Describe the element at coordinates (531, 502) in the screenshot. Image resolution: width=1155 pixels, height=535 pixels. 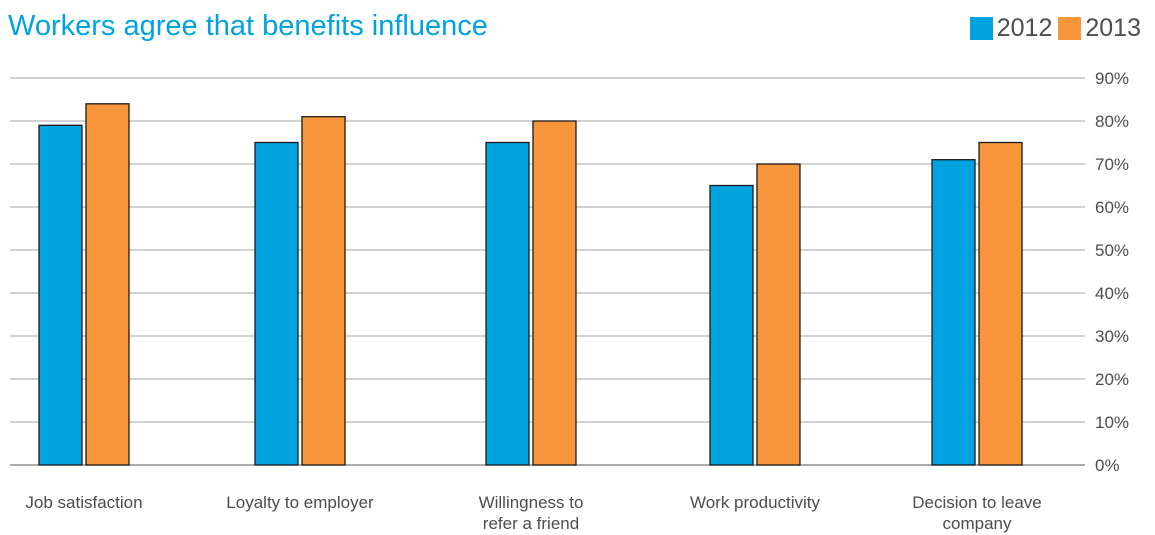
I see `x-category-label: Willingness to` at that location.